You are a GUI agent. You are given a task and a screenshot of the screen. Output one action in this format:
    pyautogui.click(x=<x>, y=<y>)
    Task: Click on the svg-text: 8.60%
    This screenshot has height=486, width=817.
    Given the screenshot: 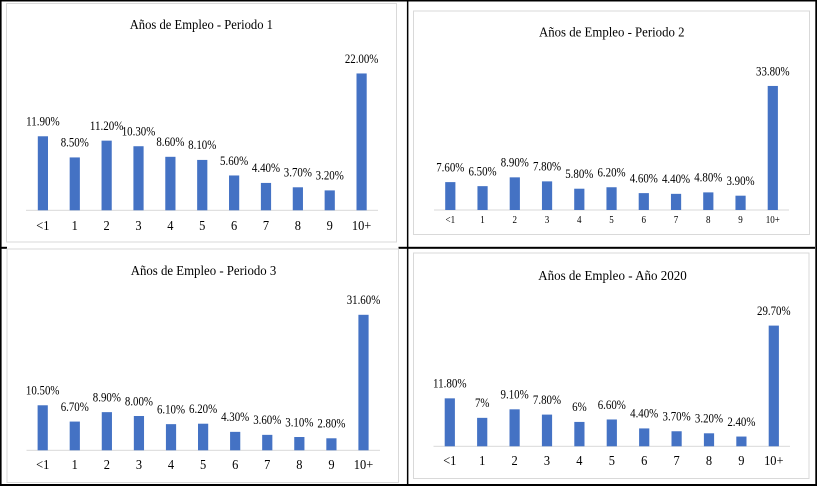 What is the action you would take?
    pyautogui.click(x=170, y=142)
    